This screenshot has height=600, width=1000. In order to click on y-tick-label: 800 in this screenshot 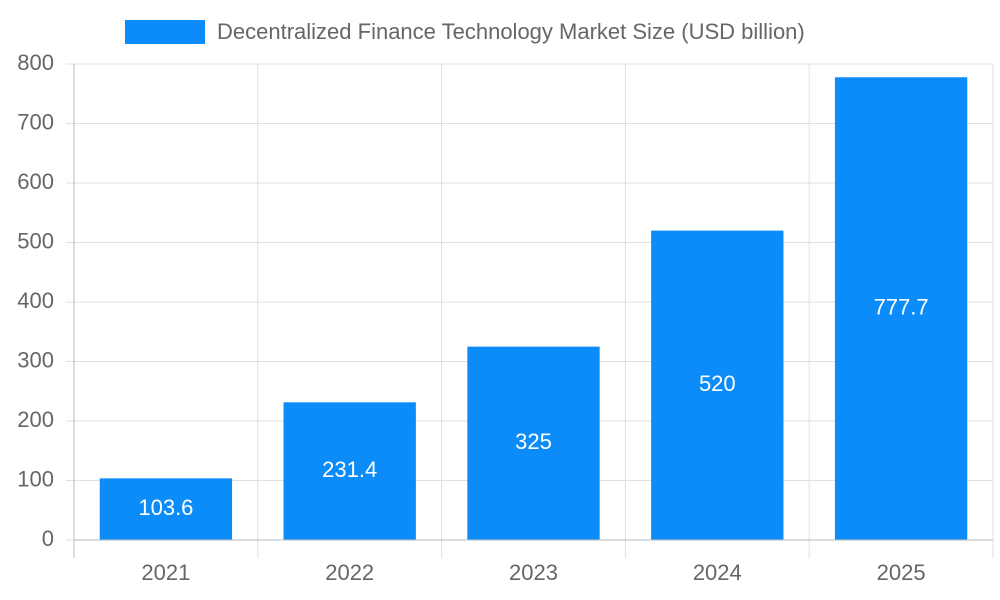, I will do `click(35, 62)`.